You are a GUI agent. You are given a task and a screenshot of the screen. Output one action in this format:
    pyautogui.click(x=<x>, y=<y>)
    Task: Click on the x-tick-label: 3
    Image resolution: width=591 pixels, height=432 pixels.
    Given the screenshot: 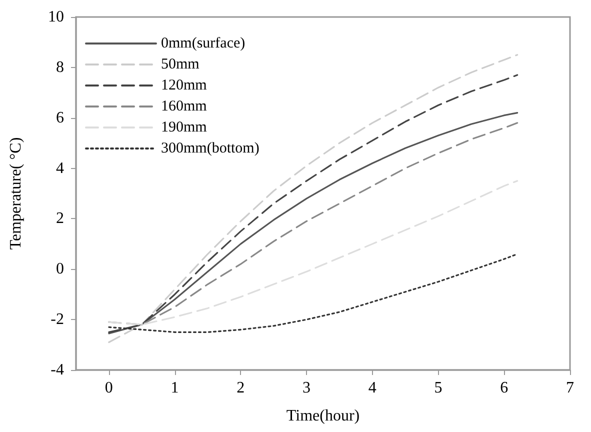 What is the action you would take?
    pyautogui.click(x=306, y=388)
    